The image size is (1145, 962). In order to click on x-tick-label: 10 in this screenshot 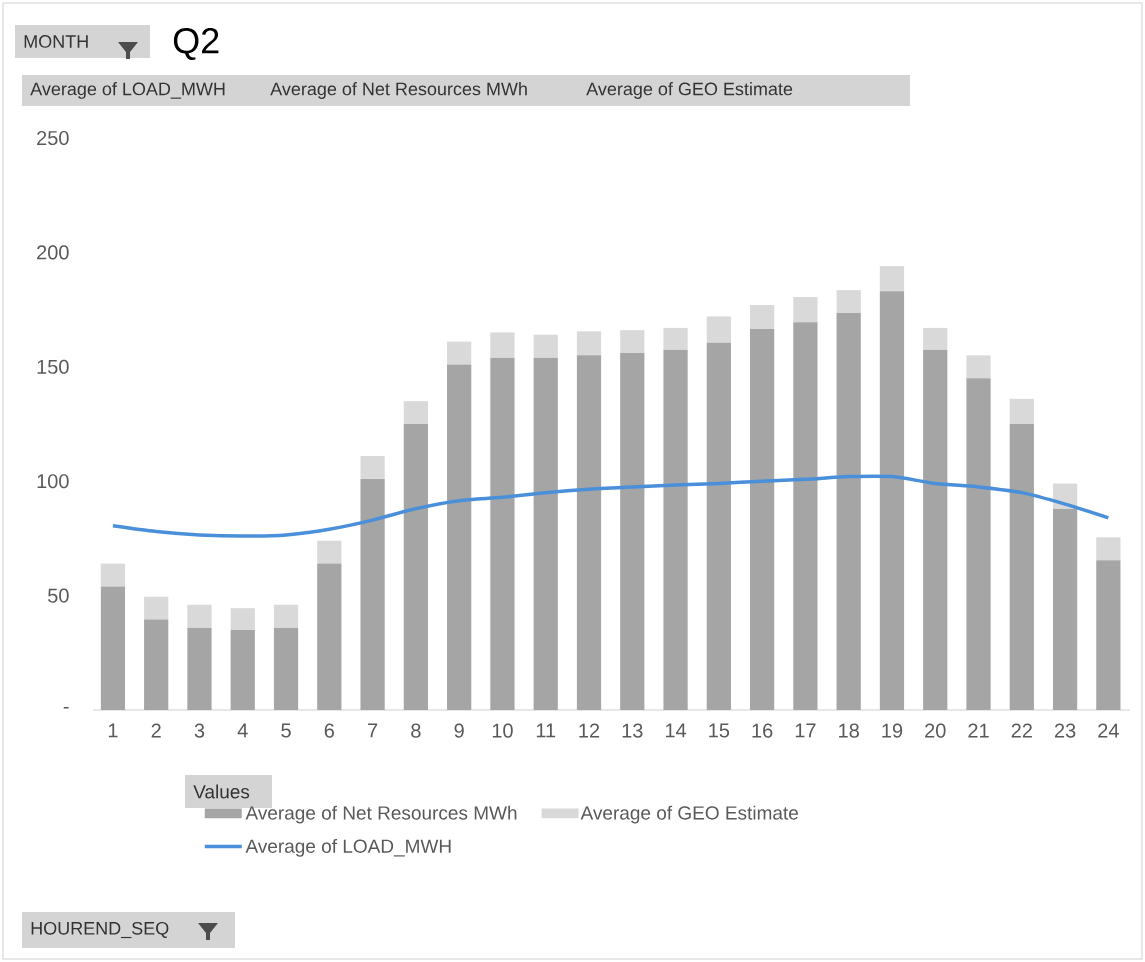, I will do `click(502, 730)`.